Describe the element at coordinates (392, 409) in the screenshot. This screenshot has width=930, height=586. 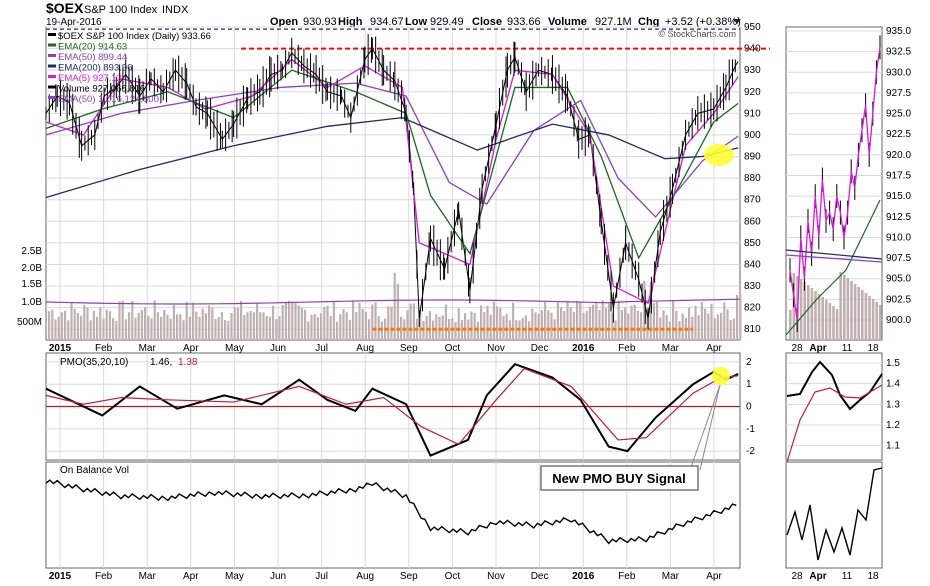
I see `pmo-series-pmo` at that location.